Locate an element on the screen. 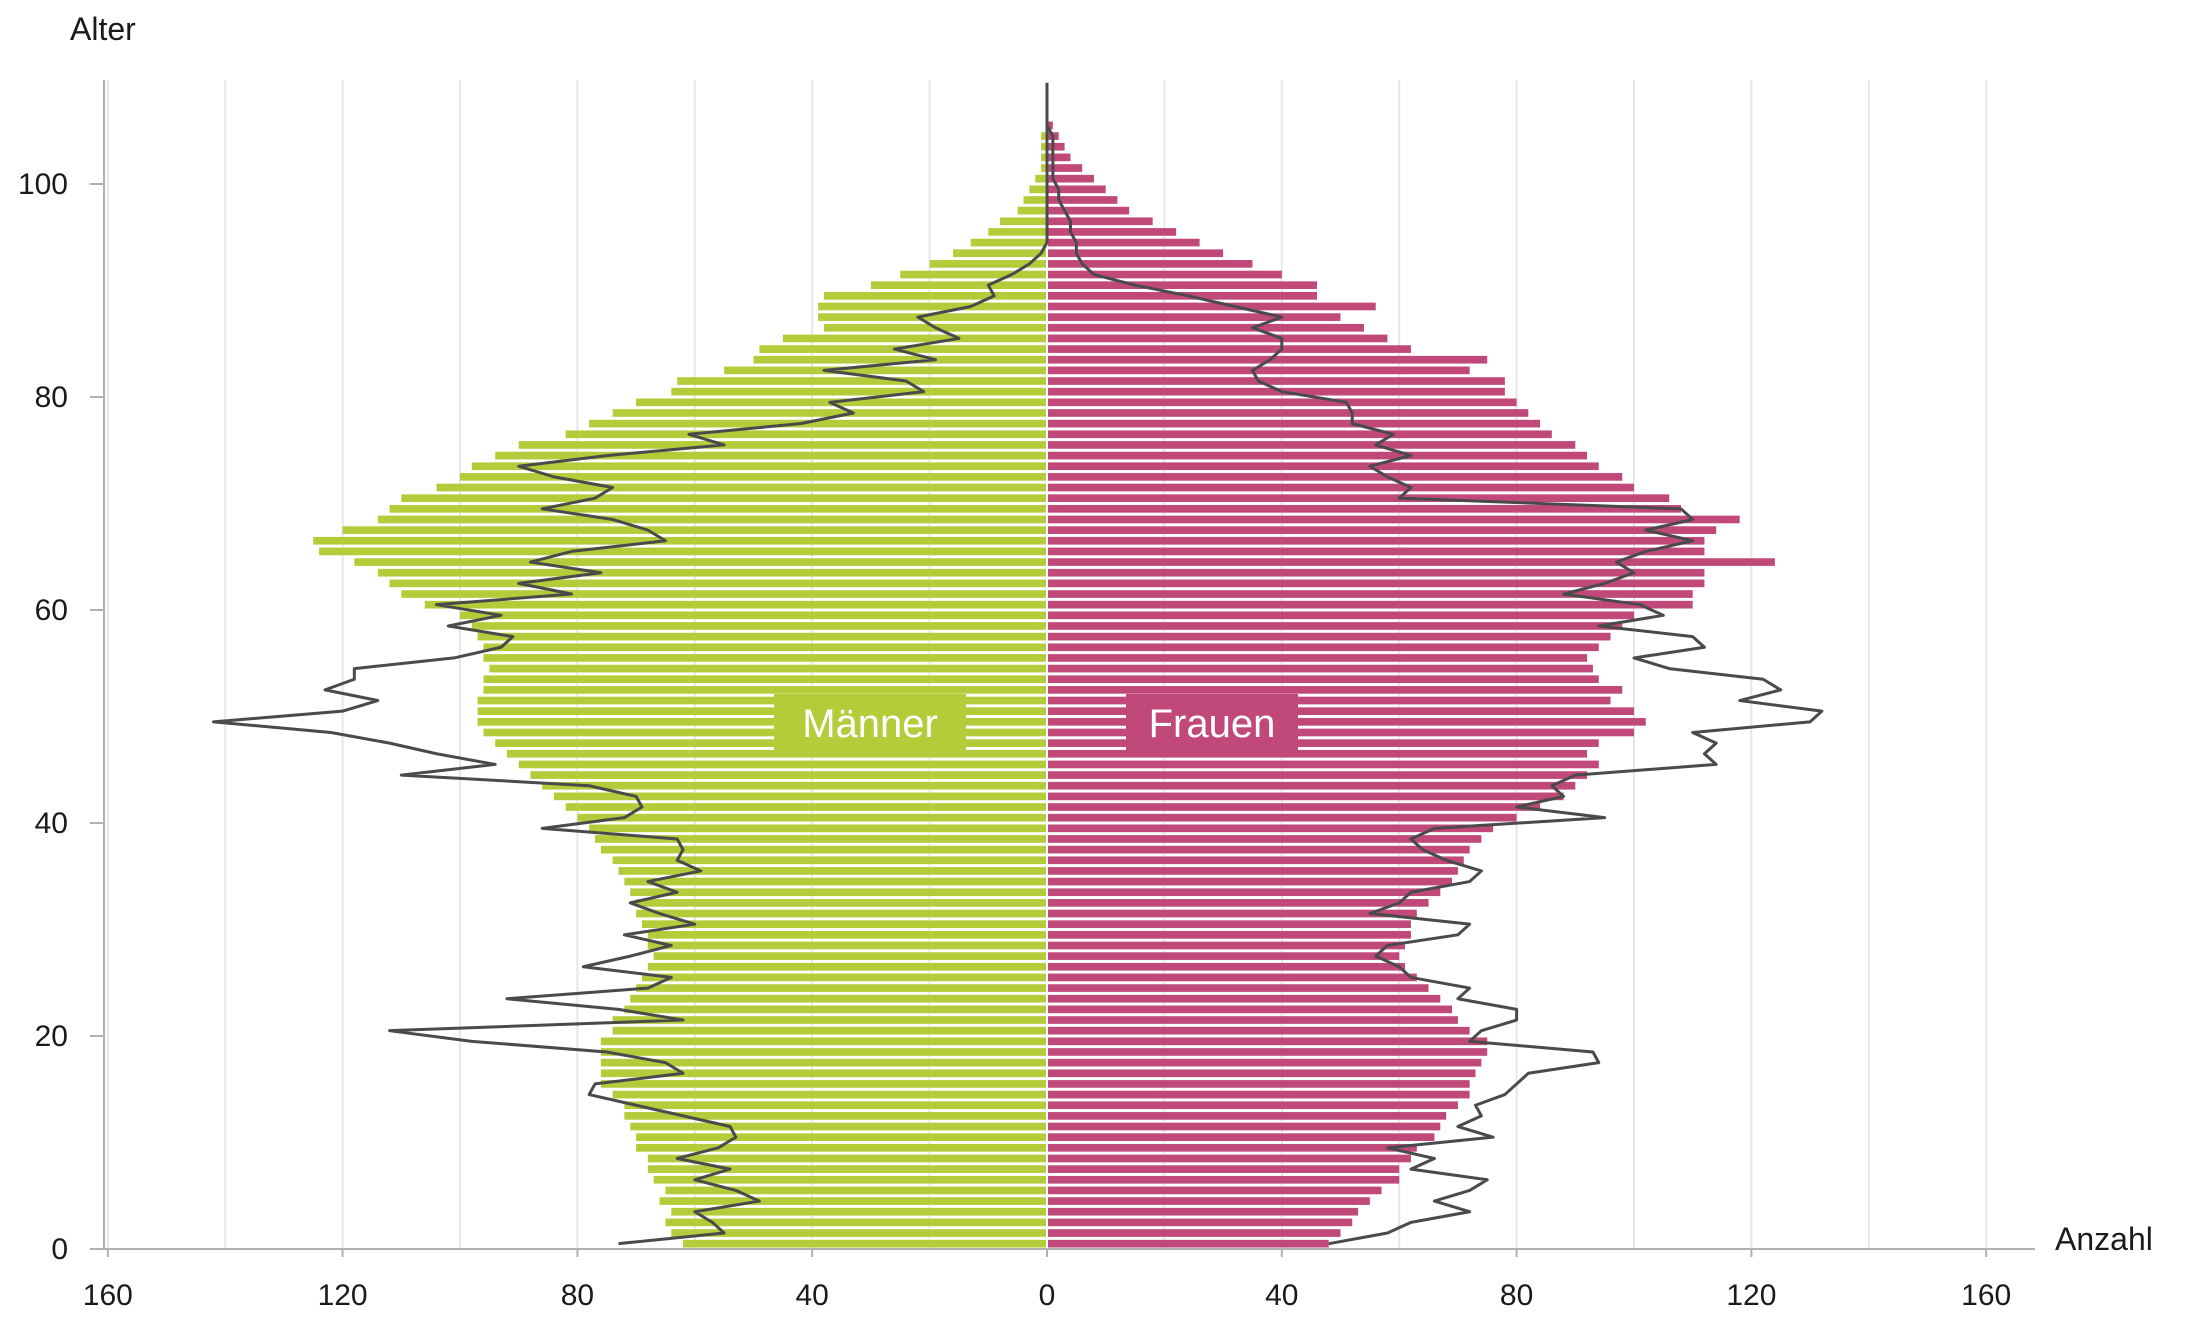  x-axis-title: Anzahl is located at coordinates (2104, 1239).